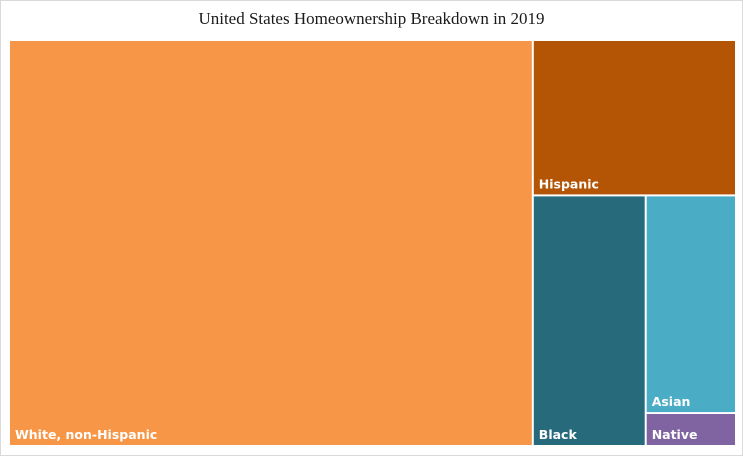  What do you see at coordinates (671, 401) in the screenshot?
I see `tile-label-asian: Asian` at bounding box center [671, 401].